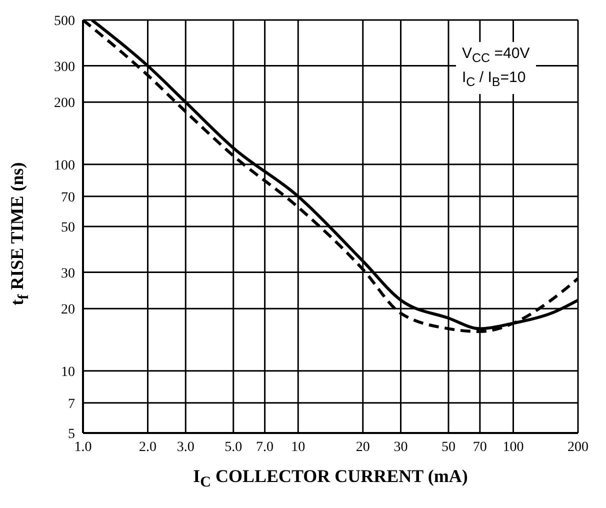 Image resolution: width=606 pixels, height=508 pixels. I want to click on annotation: I$_{C}$ / I$_{B}$=10, so click(494, 79).